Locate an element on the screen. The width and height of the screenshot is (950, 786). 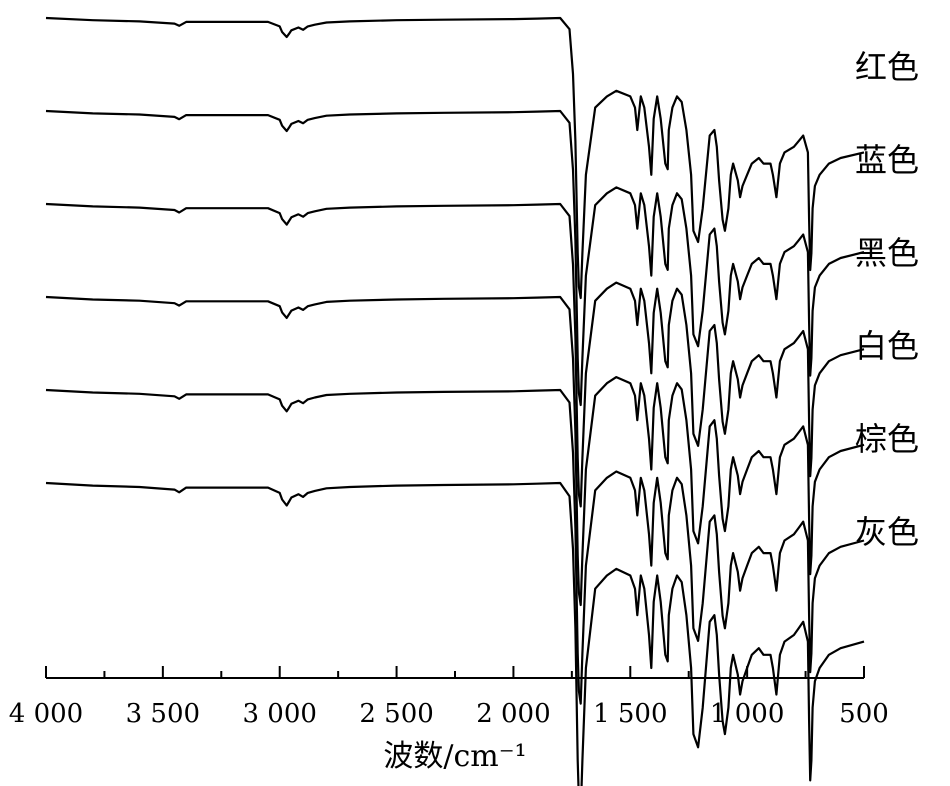
x-tick-label: 3 500 is located at coordinates (163, 714).